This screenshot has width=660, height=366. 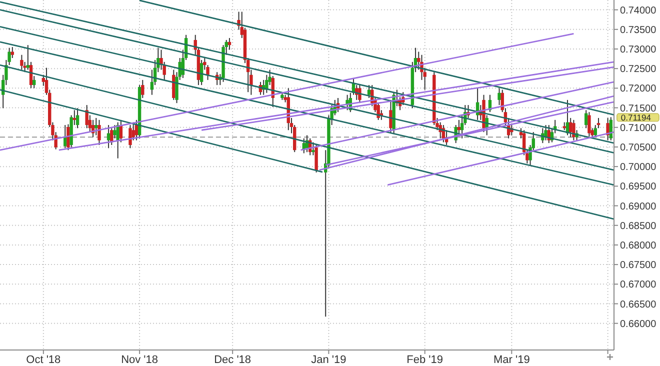 I want to click on y-tick-label: 0.72000, so click(x=638, y=89).